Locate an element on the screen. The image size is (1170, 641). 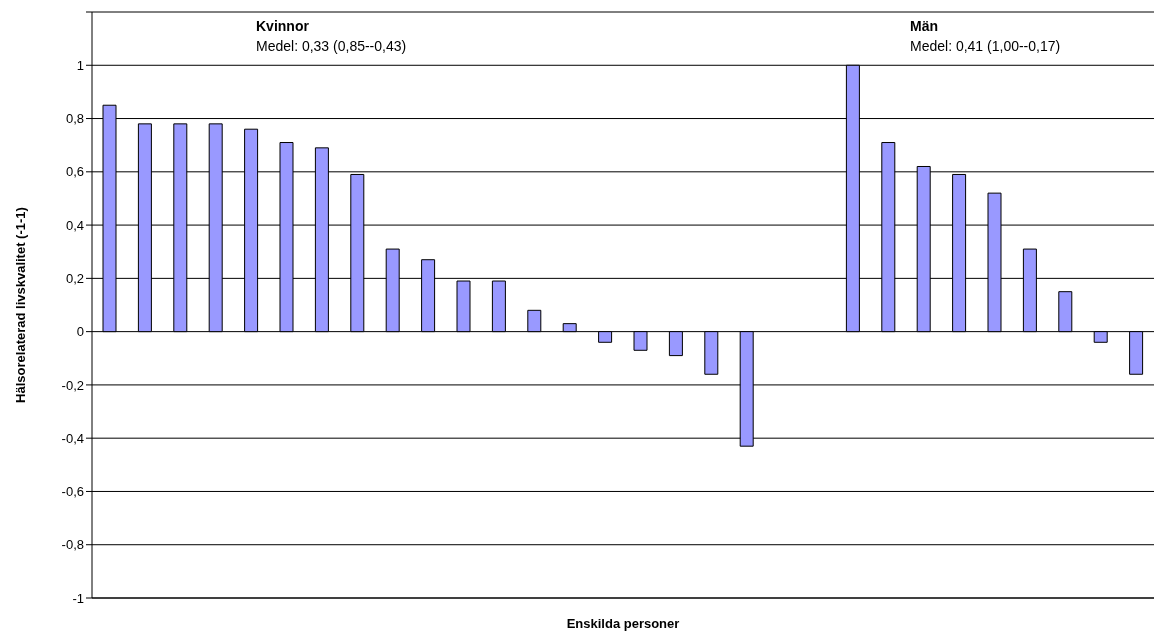
y-tick-label: 0,8 is located at coordinates (74, 119).